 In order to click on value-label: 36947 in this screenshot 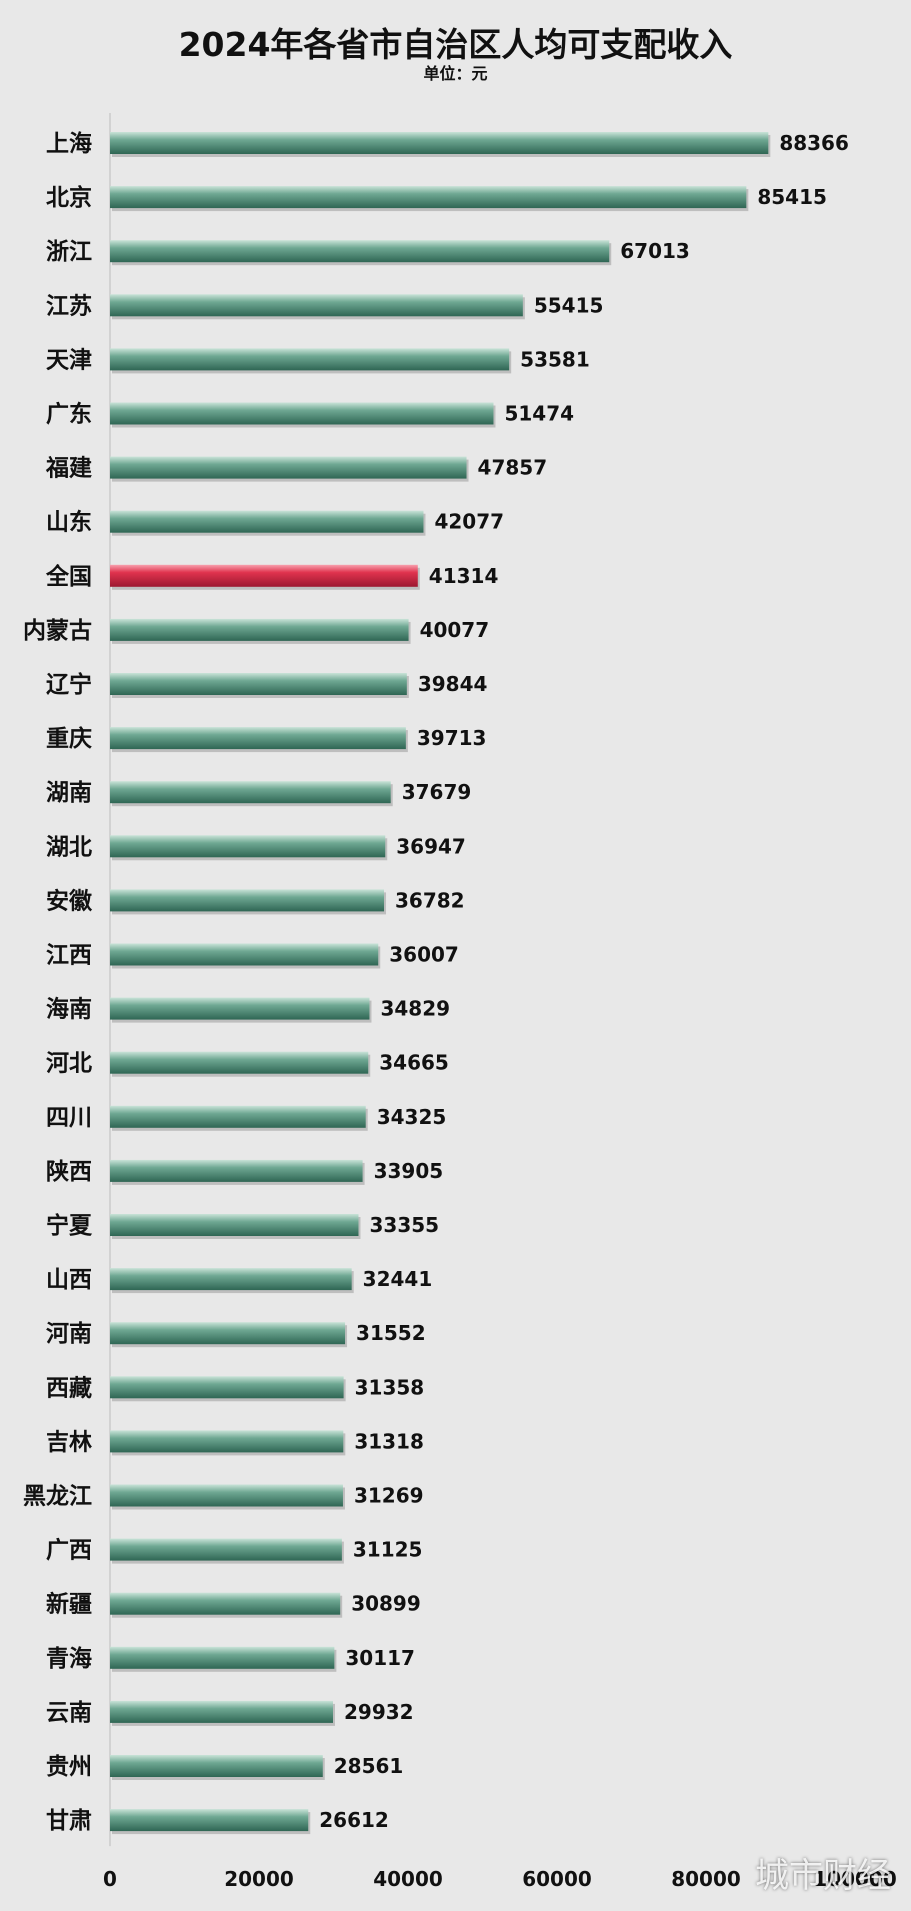, I will do `click(431, 846)`.